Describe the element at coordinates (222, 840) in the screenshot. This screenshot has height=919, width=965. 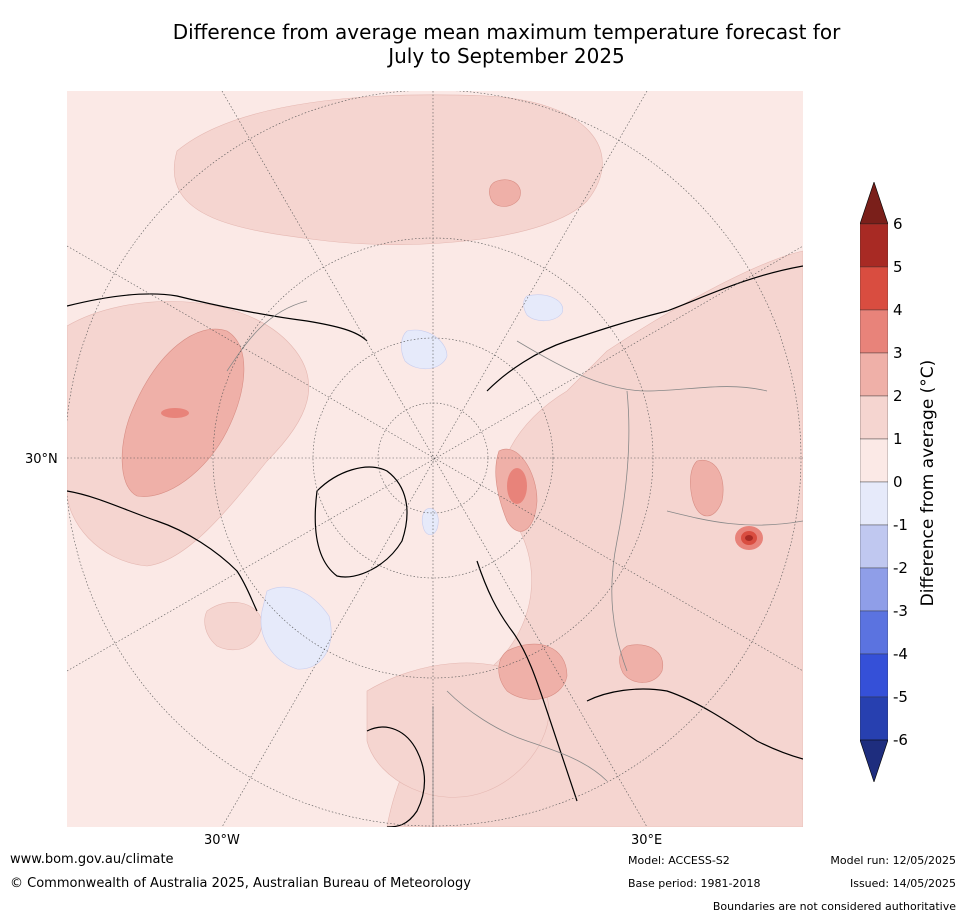
I see `lon-label-30w: 30°W` at that location.